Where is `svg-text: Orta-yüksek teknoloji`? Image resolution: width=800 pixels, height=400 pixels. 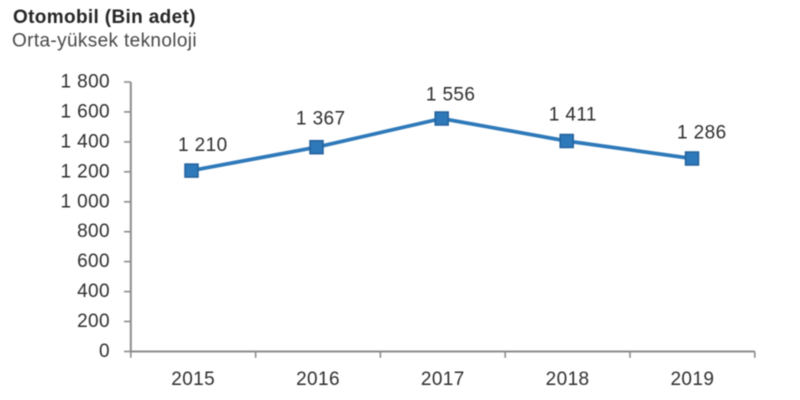 svg-text: Orta-yüksek teknoloji is located at coordinates (104, 41).